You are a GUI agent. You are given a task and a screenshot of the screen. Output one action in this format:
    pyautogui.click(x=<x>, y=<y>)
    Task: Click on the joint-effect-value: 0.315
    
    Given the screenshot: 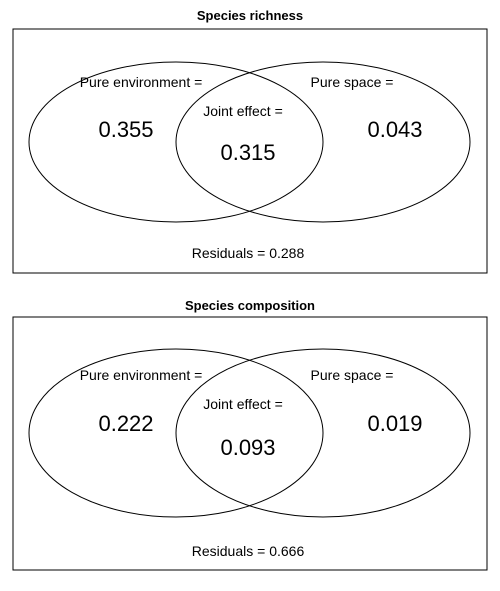 What is the action you would take?
    pyautogui.click(x=247, y=152)
    